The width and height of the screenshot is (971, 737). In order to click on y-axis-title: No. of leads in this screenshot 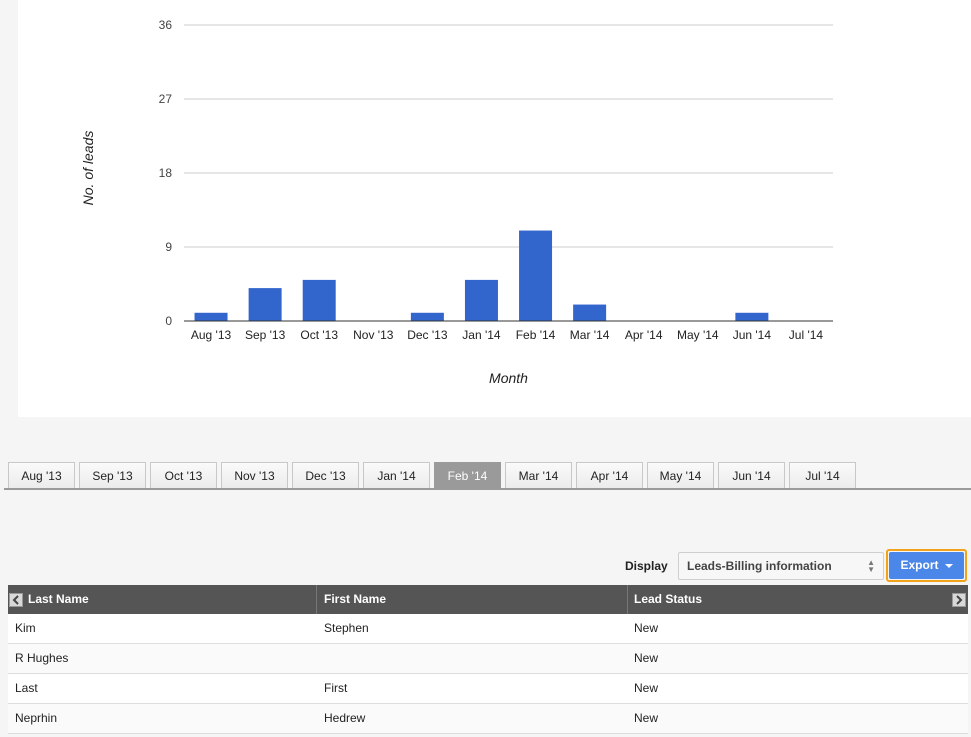, I will do `click(88, 168)`.